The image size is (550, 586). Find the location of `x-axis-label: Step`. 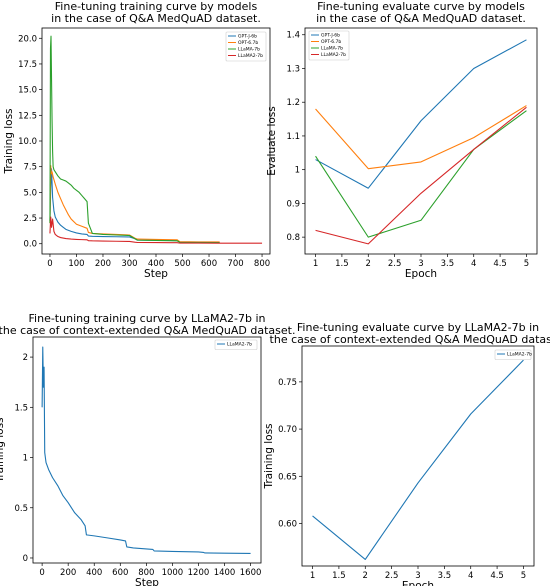

x-axis-label: Step is located at coordinates (156, 274).